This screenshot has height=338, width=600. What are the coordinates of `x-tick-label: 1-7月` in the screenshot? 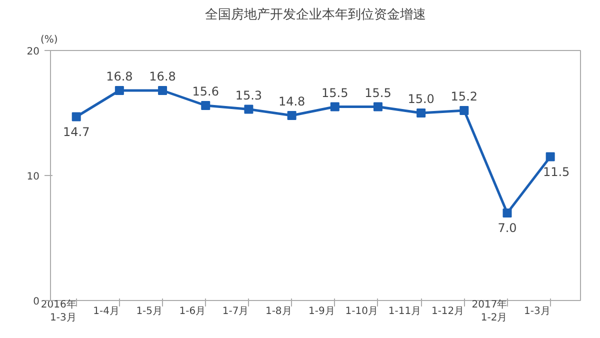 It's located at (235, 311).